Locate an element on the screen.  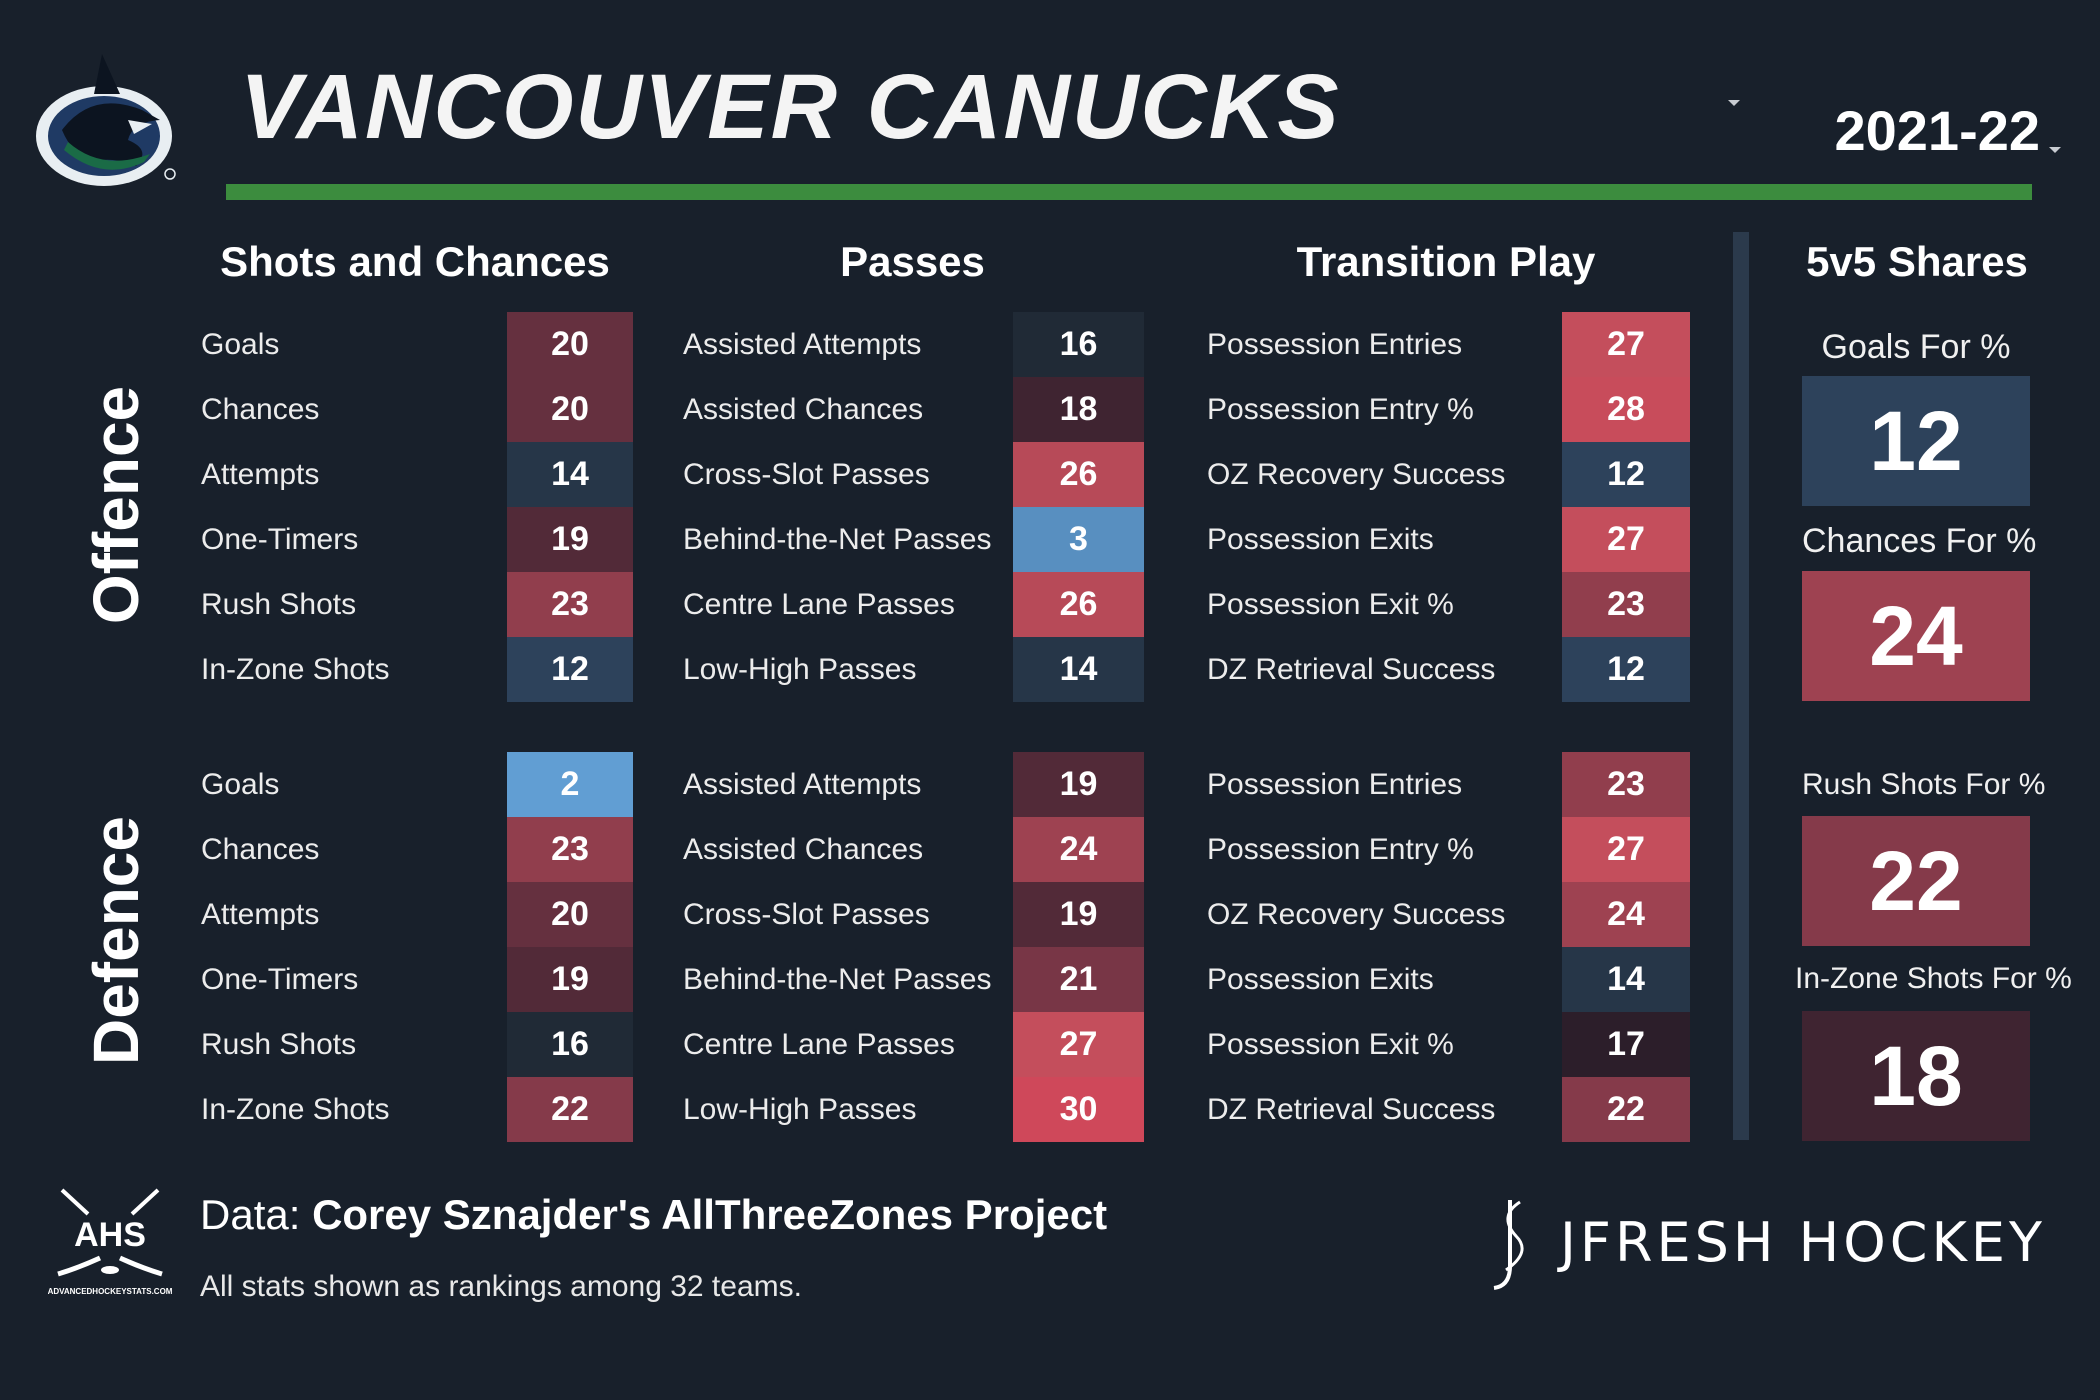
defence-passes-rank-assisted-attempts: 19 is located at coordinates (1078, 784).